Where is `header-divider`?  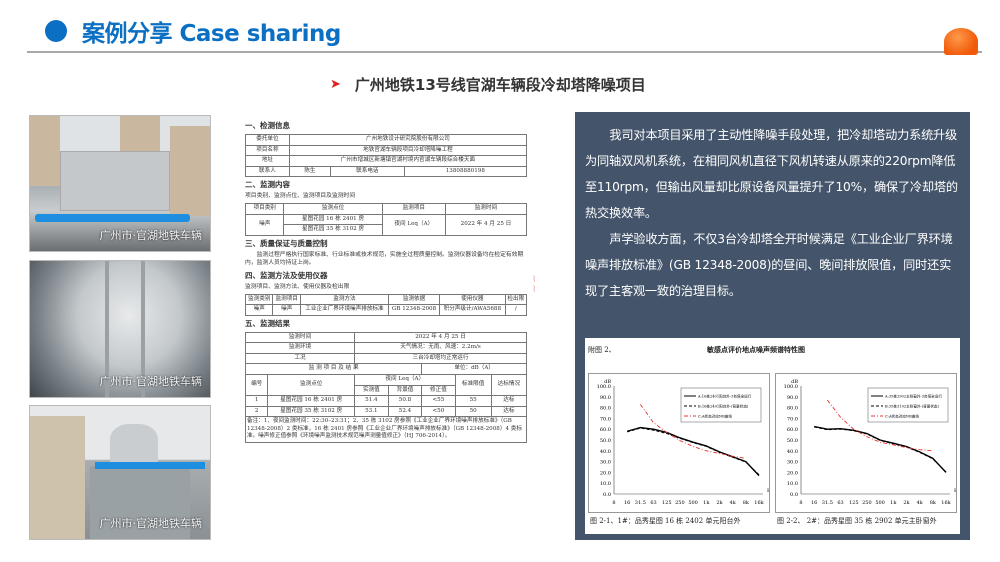 header-divider is located at coordinates (504, 52).